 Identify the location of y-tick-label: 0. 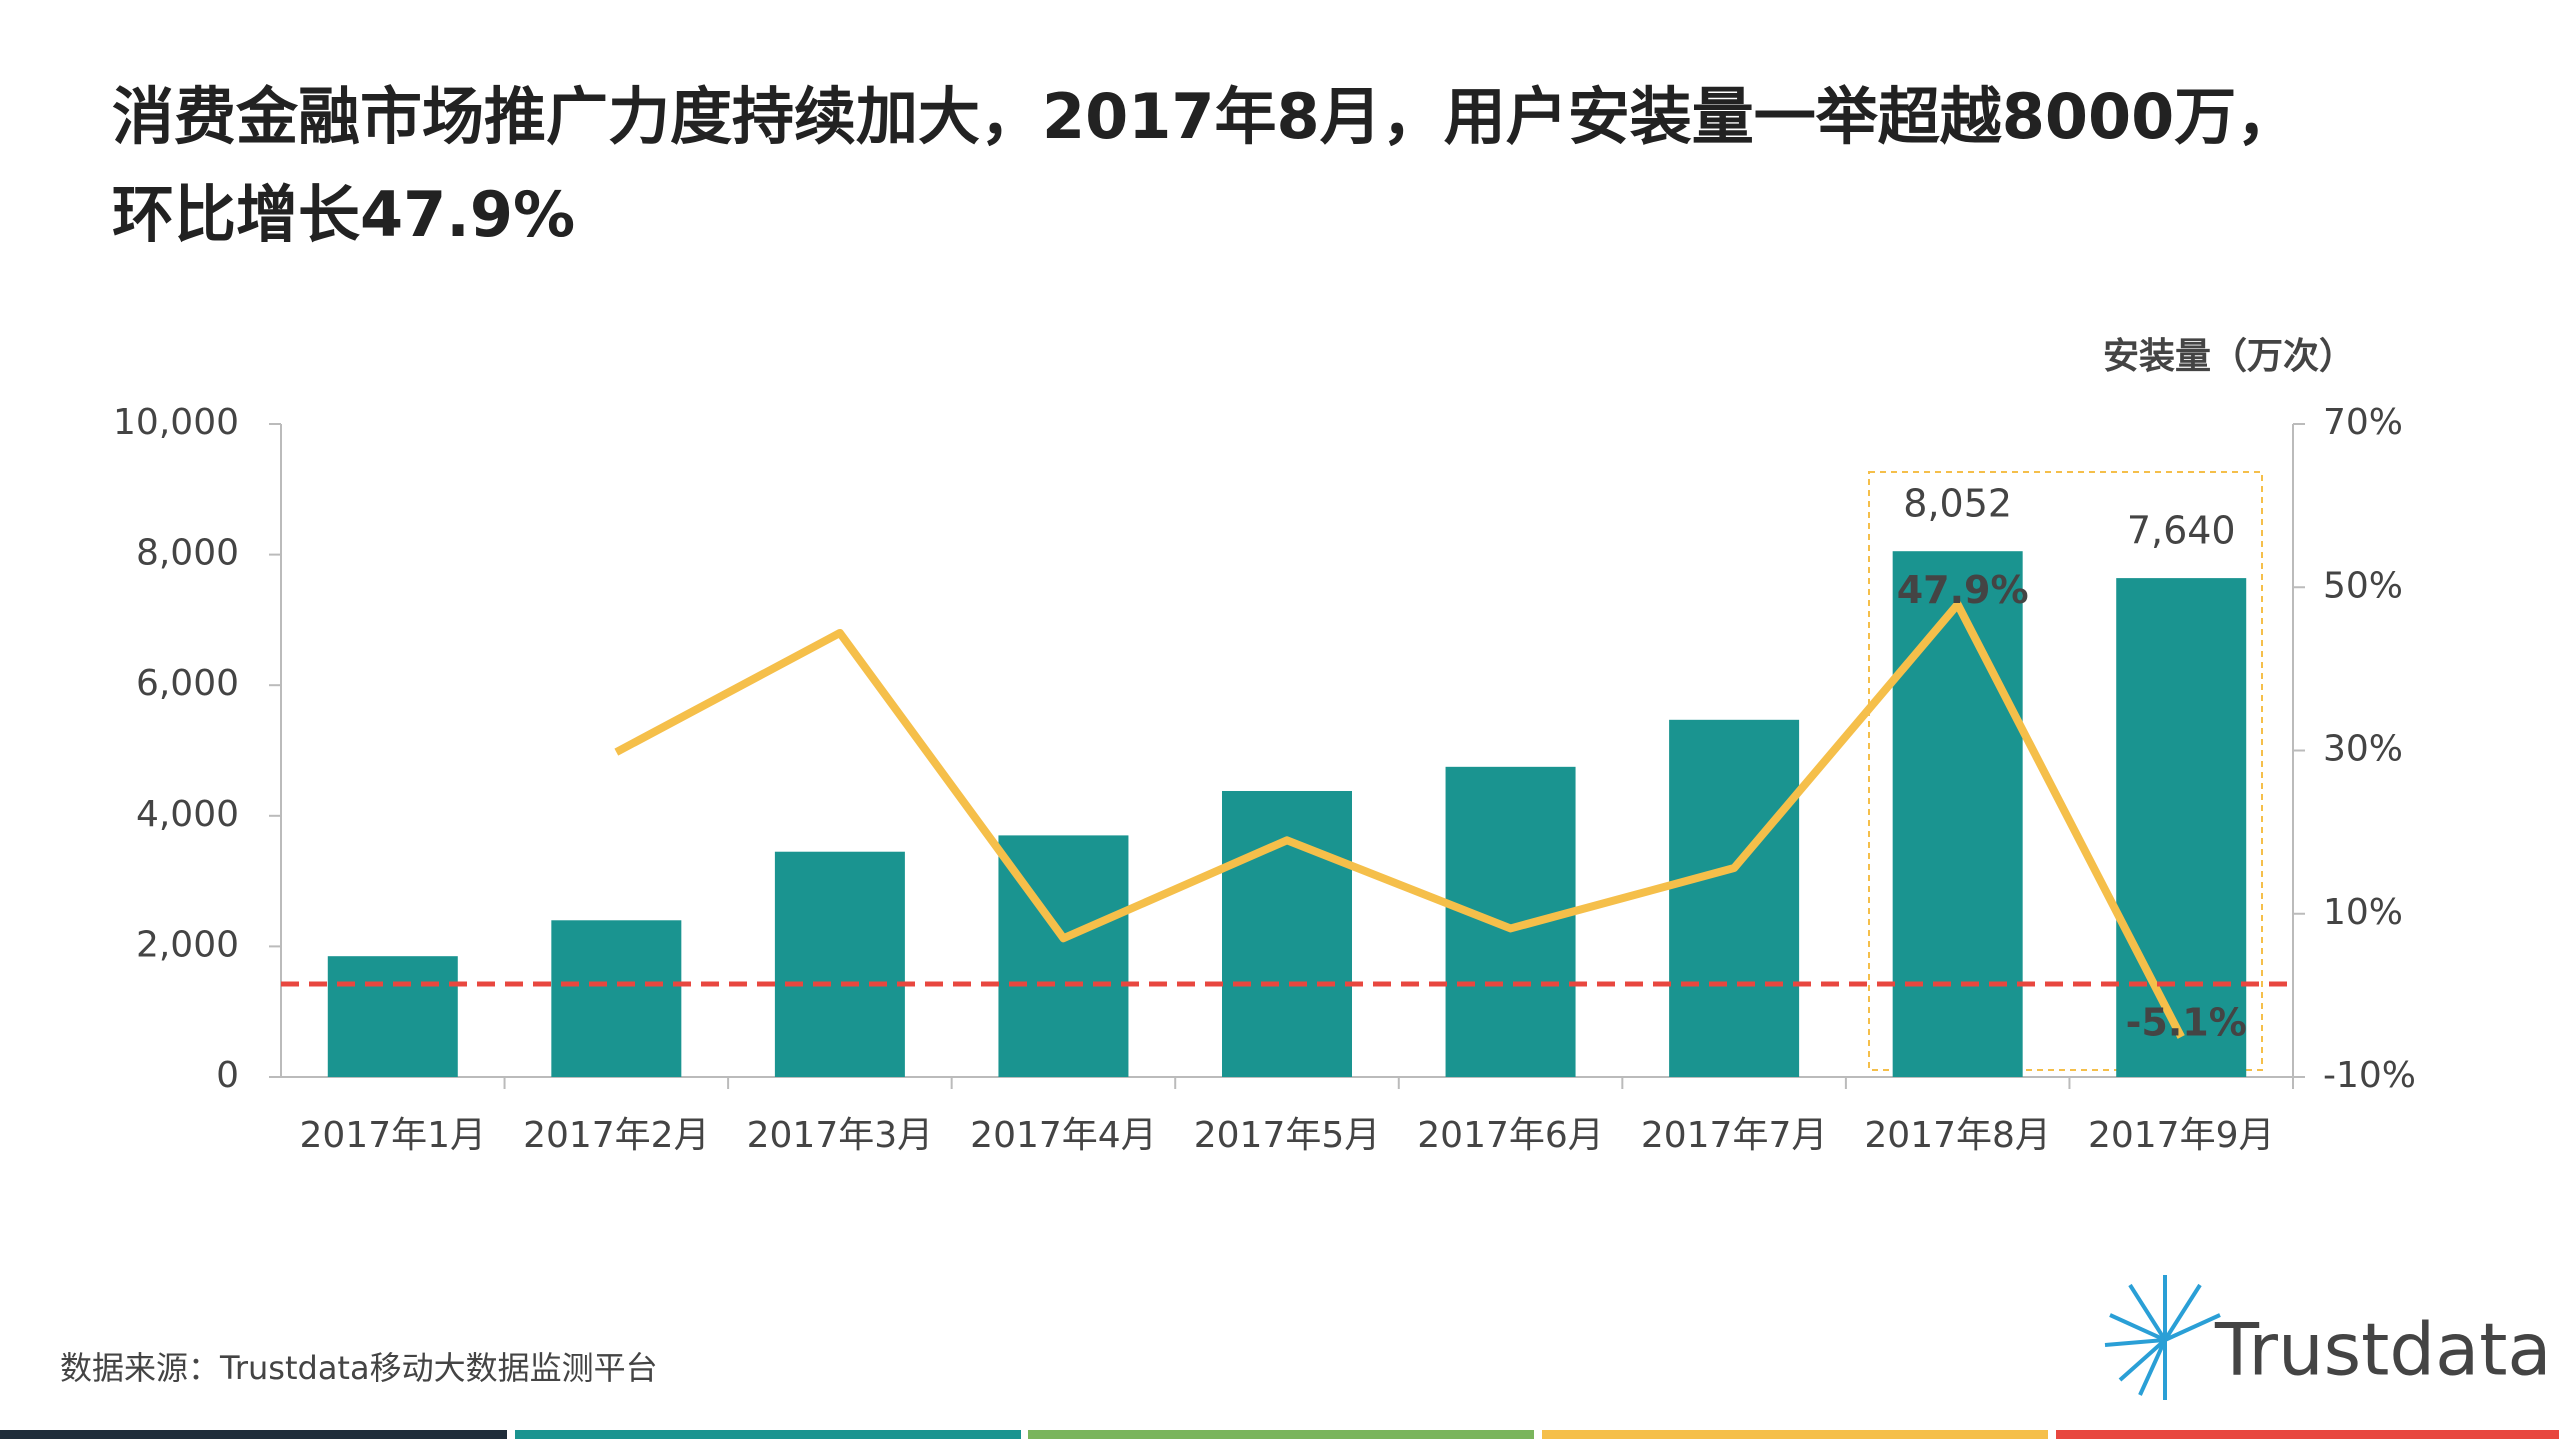
(227, 1075).